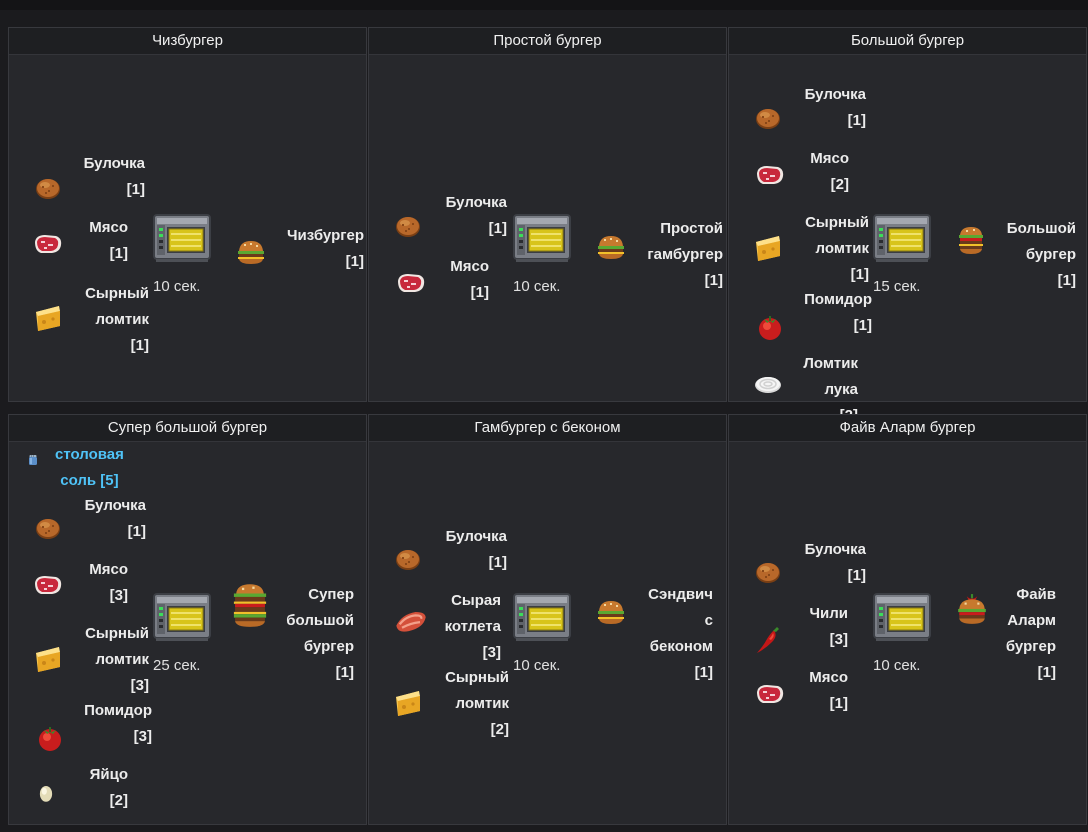  Describe the element at coordinates (897, 286) in the screenshot. I see `cook-time: 15 сек.` at that location.